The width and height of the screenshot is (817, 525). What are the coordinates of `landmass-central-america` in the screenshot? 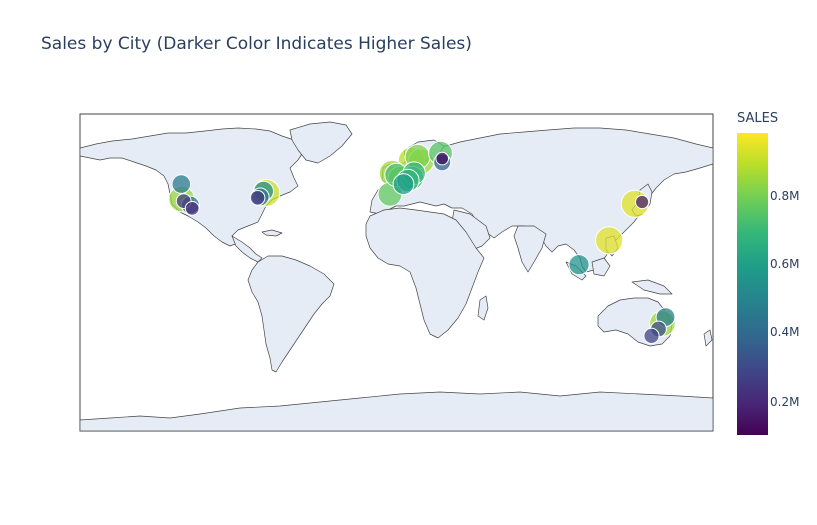 It's located at (247, 249).